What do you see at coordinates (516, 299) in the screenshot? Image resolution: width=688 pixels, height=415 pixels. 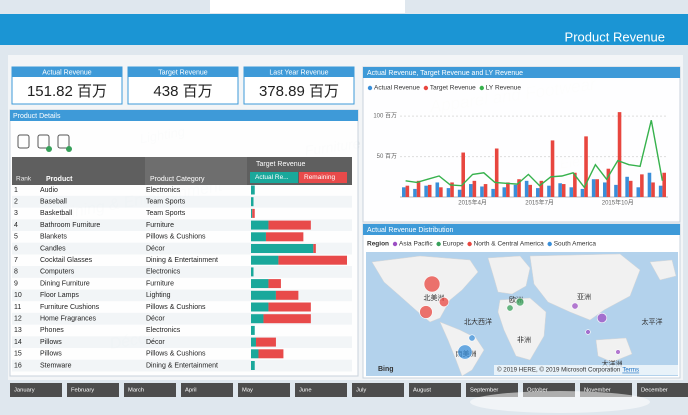 I see `map-label: 欧洲` at bounding box center [516, 299].